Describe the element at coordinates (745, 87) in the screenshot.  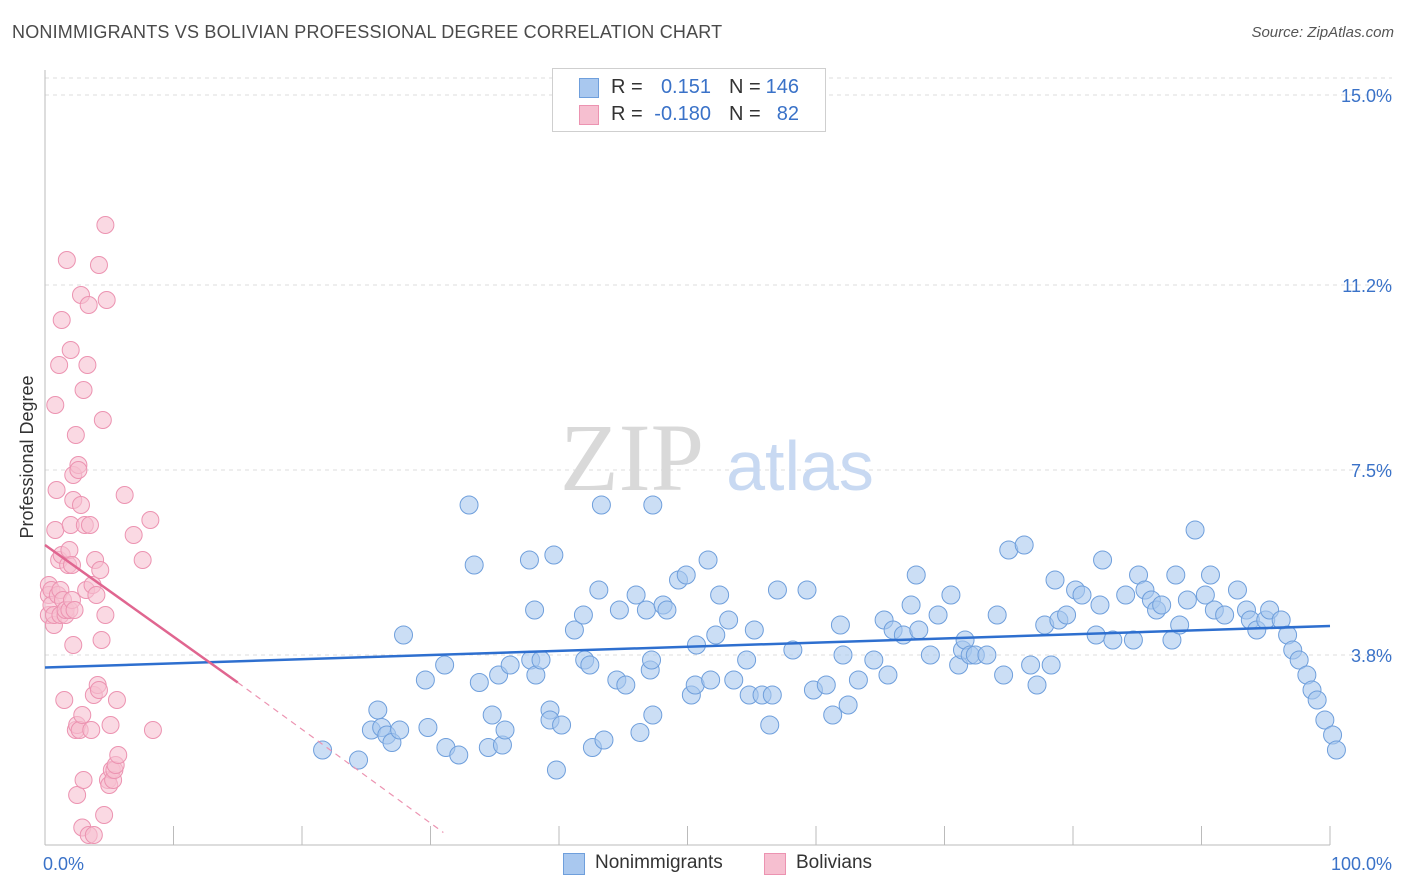
I see `legend-n-label: N =` at that location.